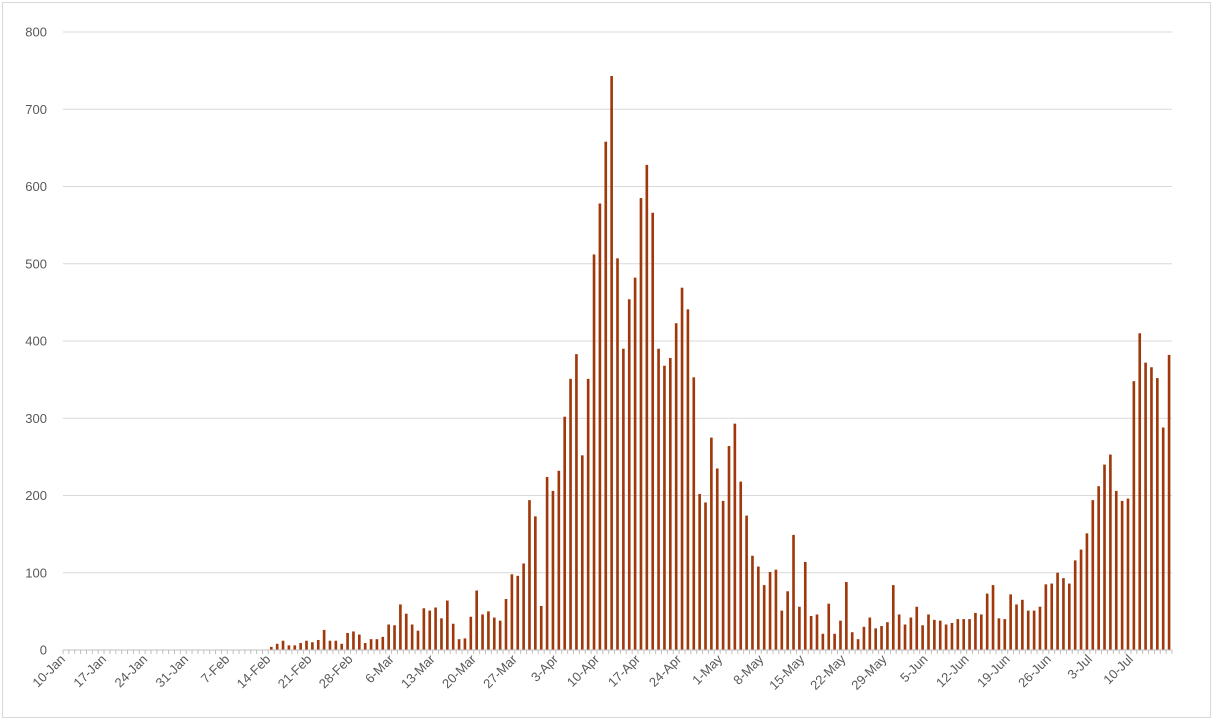  Describe the element at coordinates (336, 672) in the screenshot. I see `x-tick-label: 28-Feb` at that location.